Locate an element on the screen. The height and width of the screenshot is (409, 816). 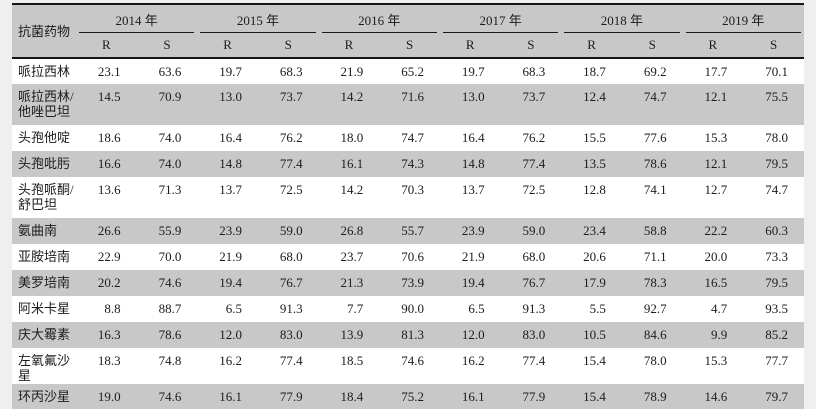
value-cell: 70.3 is located at coordinates (409, 197).